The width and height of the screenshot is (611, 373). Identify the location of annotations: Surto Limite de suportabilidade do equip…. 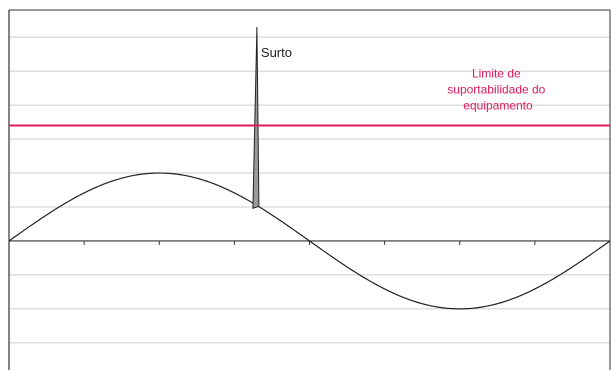
(404, 78).